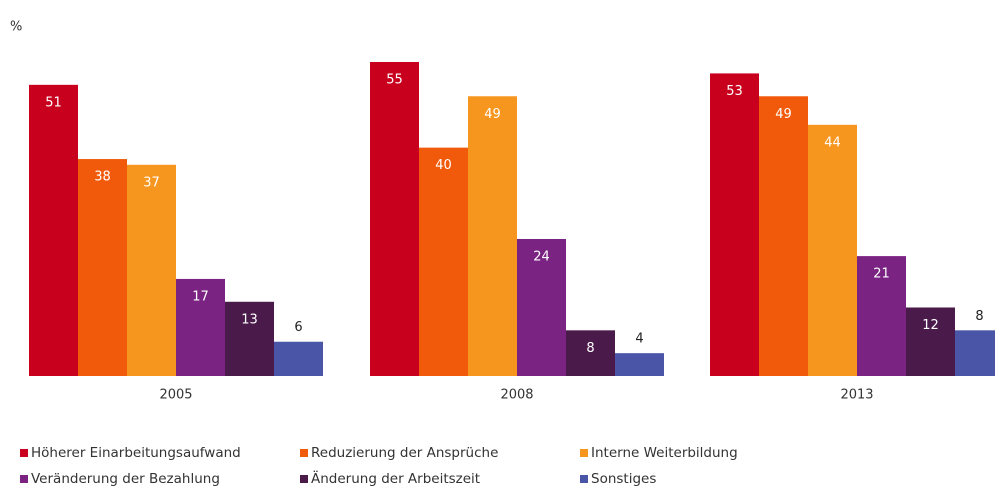 This screenshot has width=995, height=488. I want to click on x-tick-label: 2005, so click(175, 395).